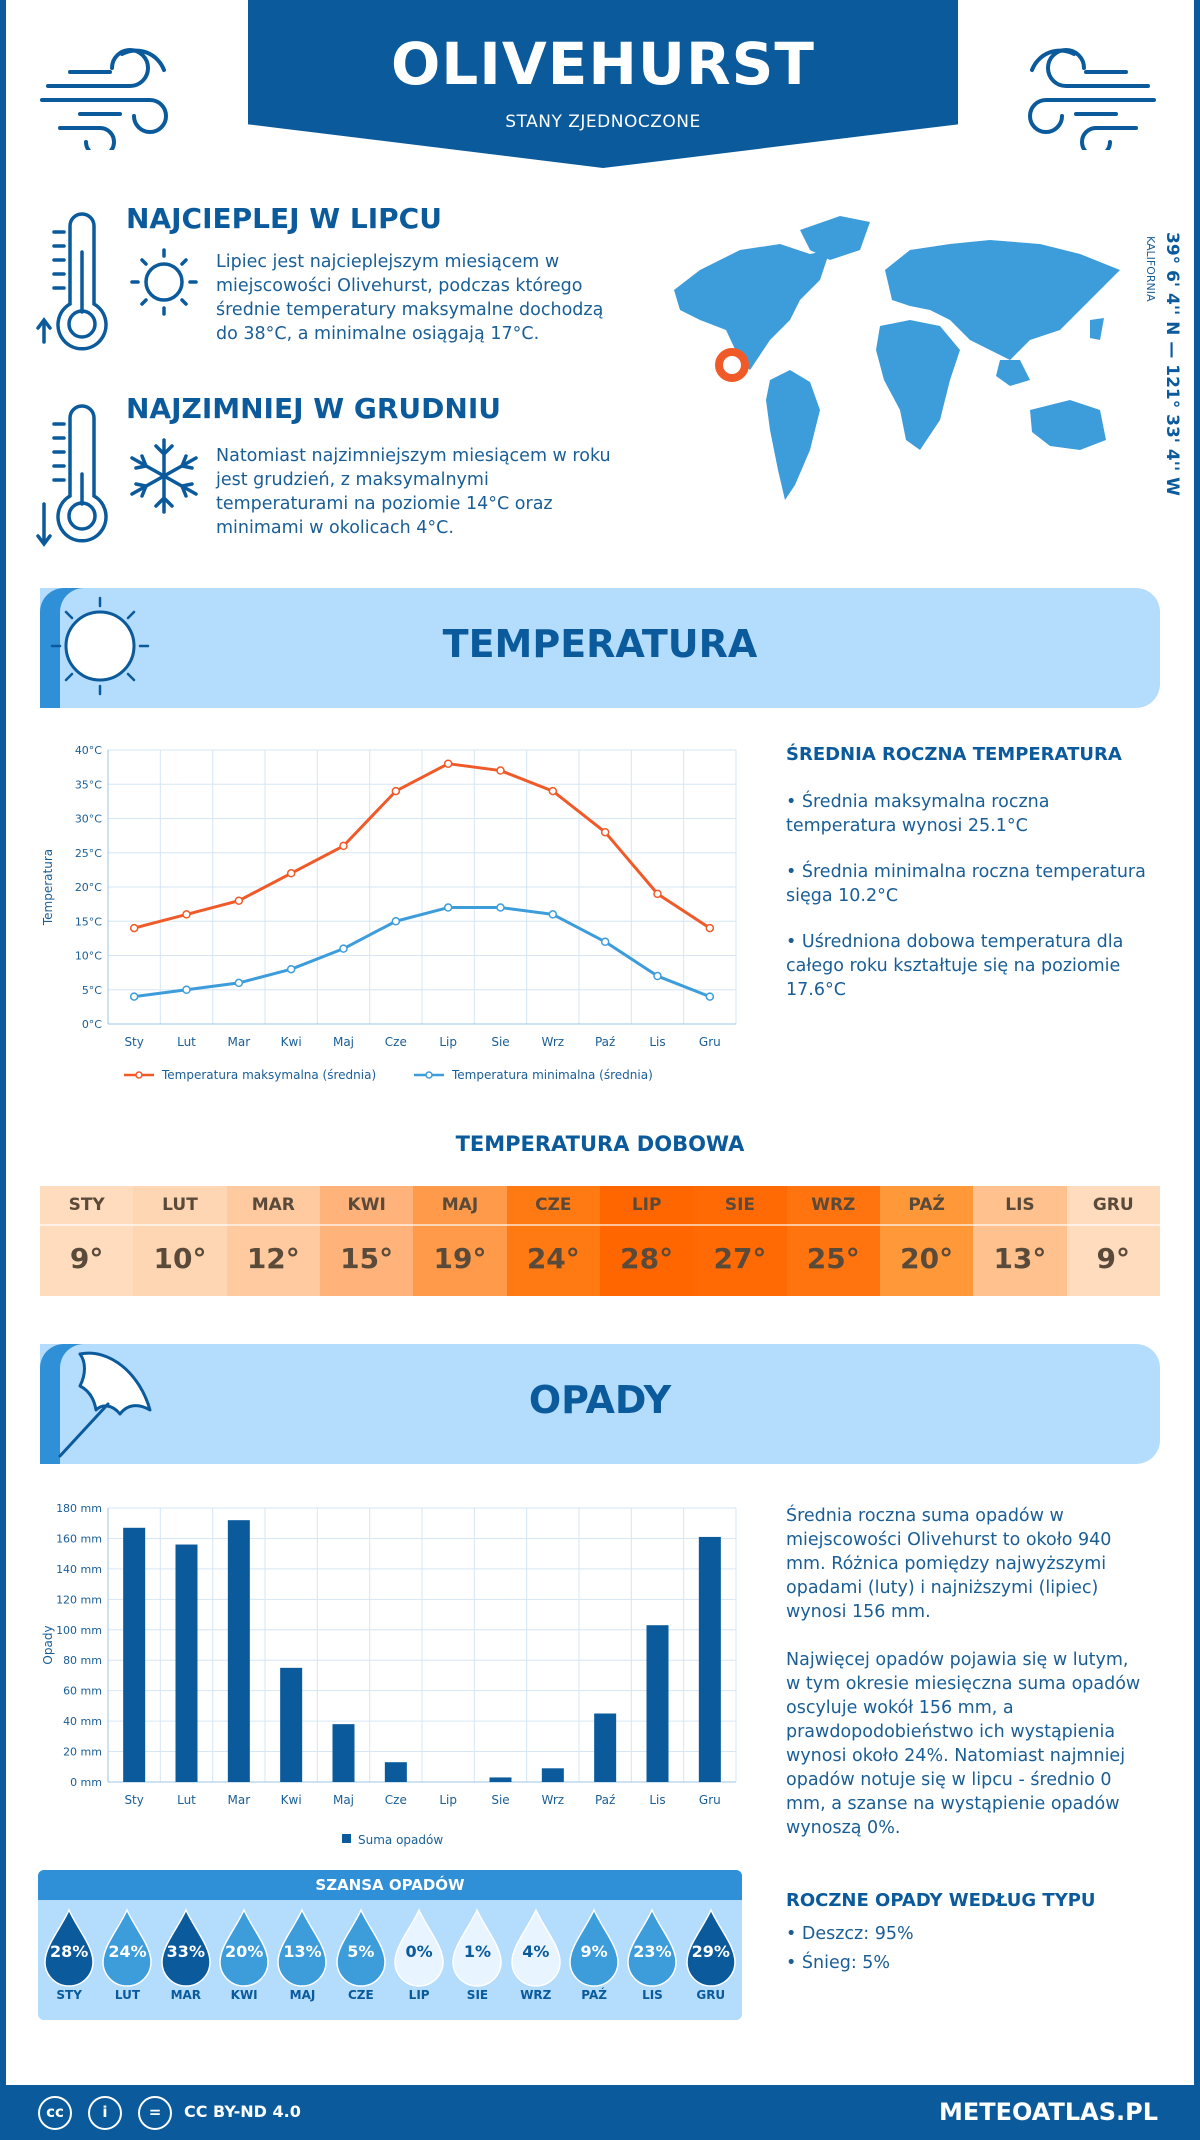  I want to click on x-tick-label: Lip, so click(448, 1042).